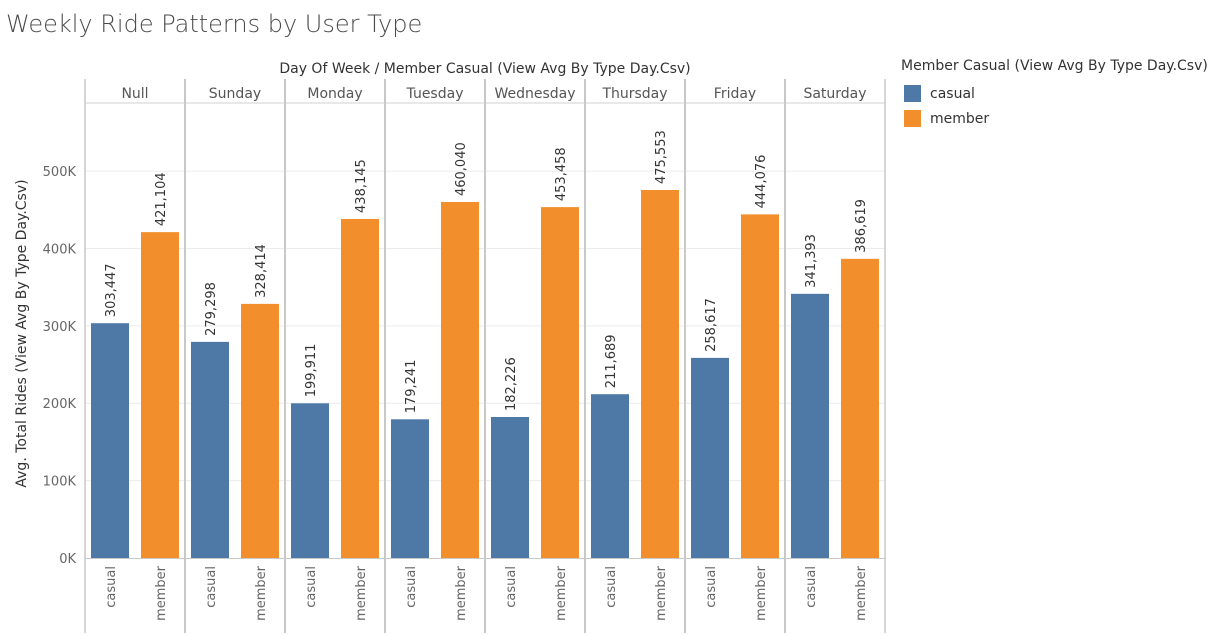 The height and width of the screenshot is (635, 1213). What do you see at coordinates (161, 199) in the screenshot?
I see `data-label-member: 421,104` at bounding box center [161, 199].